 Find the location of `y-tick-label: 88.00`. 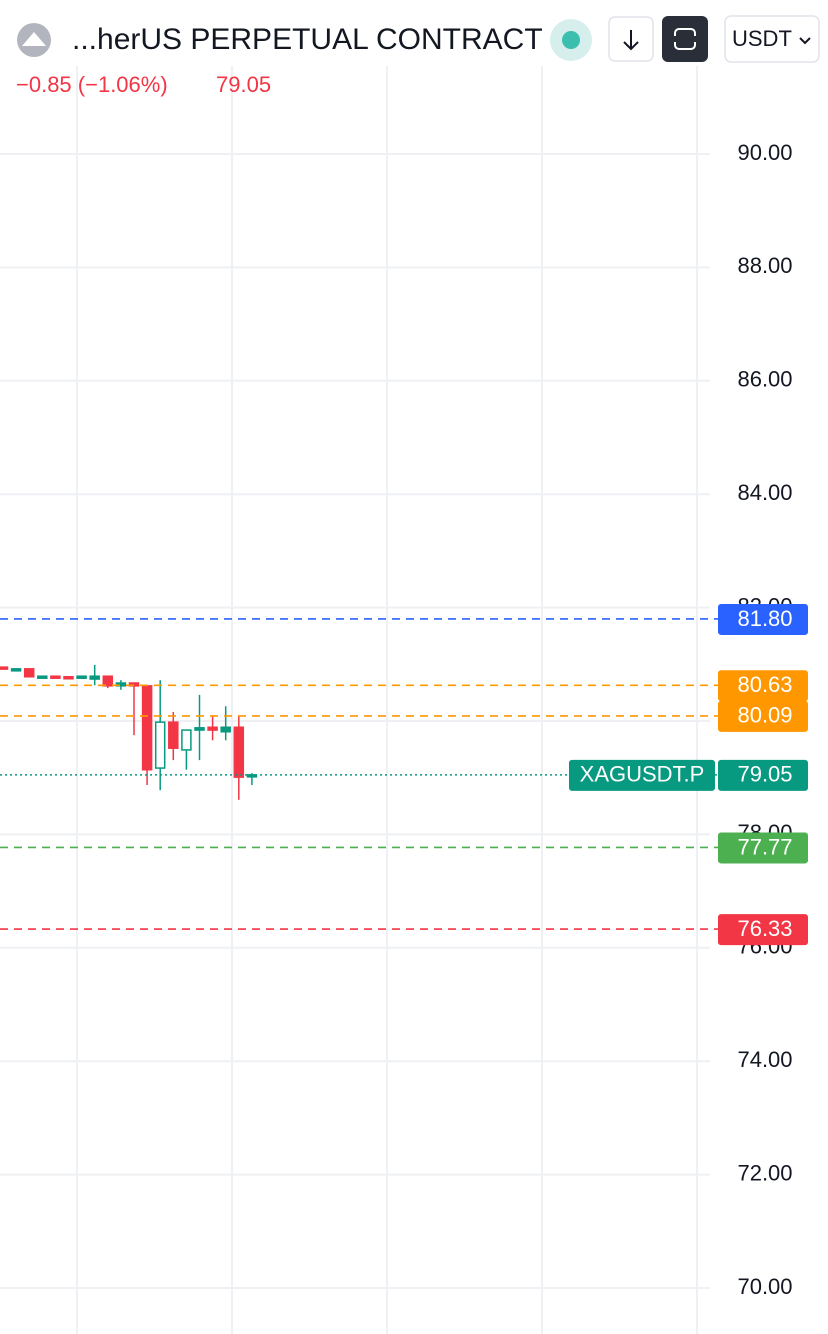

y-tick-label: 88.00 is located at coordinates (764, 265).